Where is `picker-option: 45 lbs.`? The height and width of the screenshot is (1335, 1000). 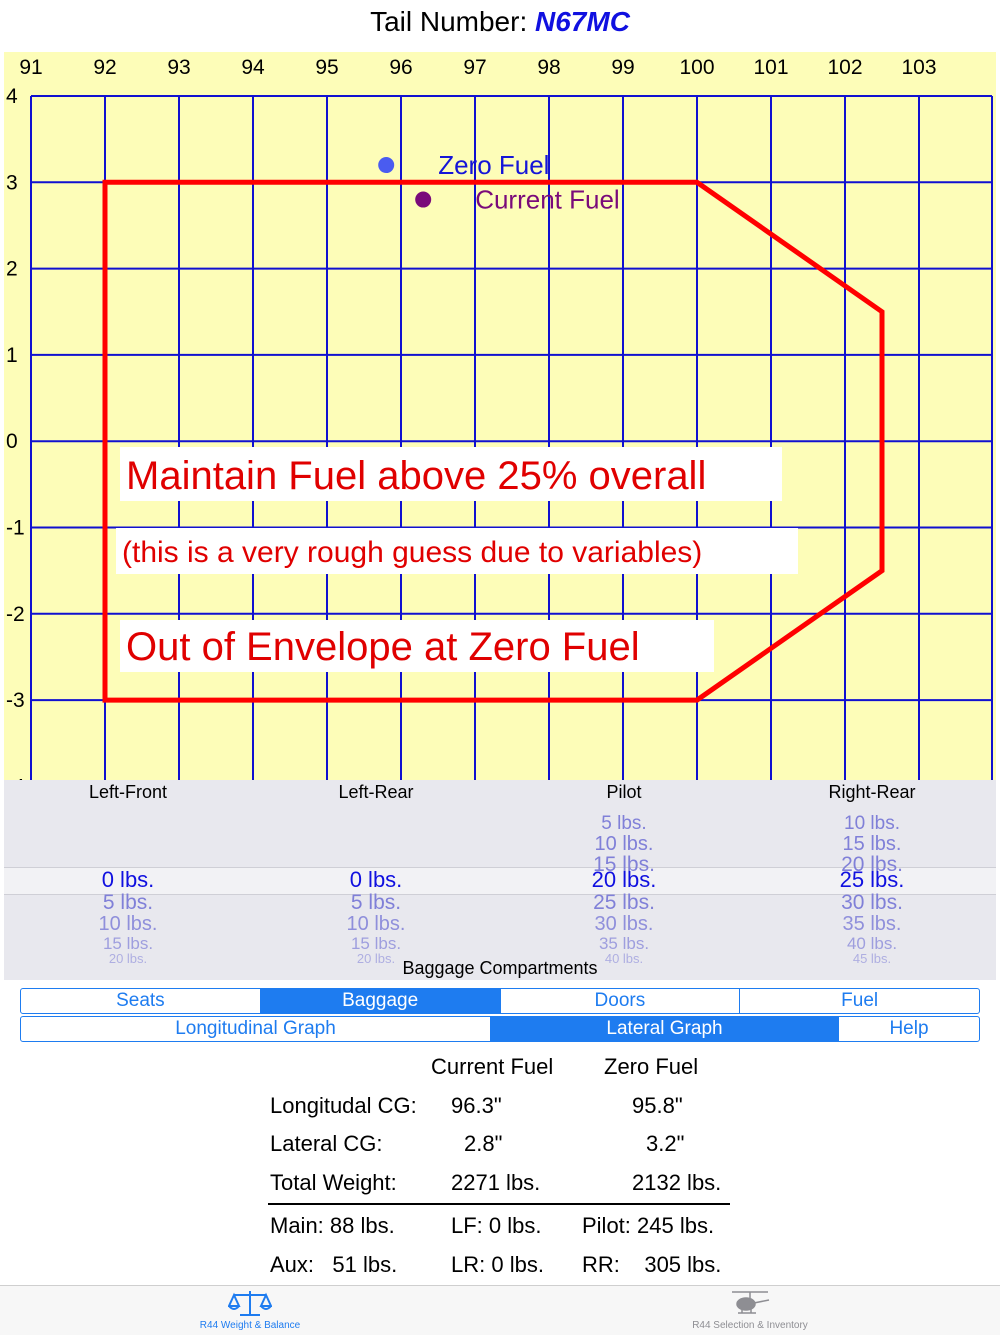
picker-option: 45 lbs. is located at coordinates (872, 958).